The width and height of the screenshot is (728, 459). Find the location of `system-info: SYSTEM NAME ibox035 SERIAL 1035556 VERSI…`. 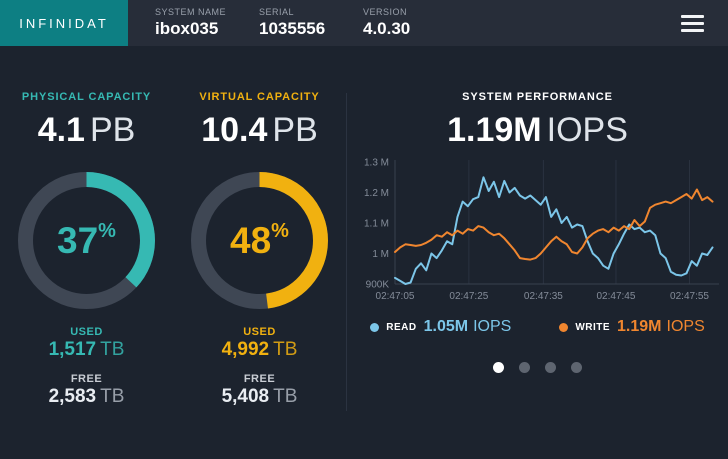

system-info: SYSTEM NAME ibox035 SERIAL 1035556 VERSI… is located at coordinates (297, 23).